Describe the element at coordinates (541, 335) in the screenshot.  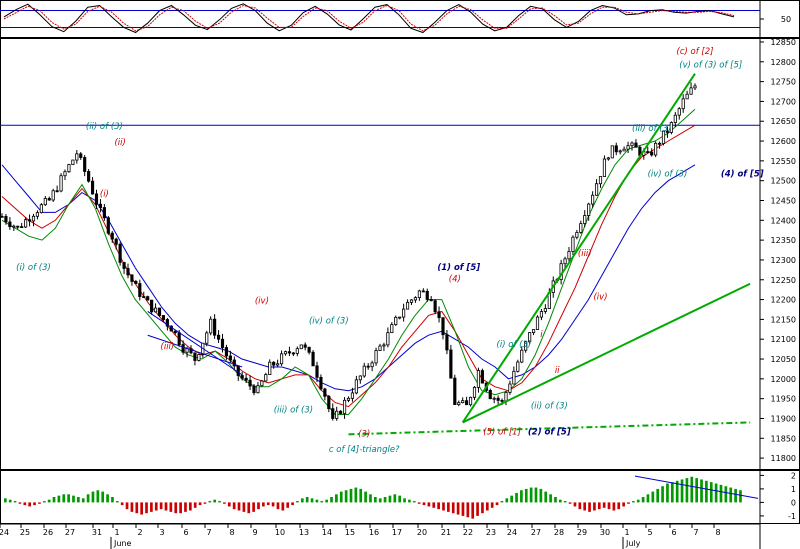
I see `wave-label: i` at that location.